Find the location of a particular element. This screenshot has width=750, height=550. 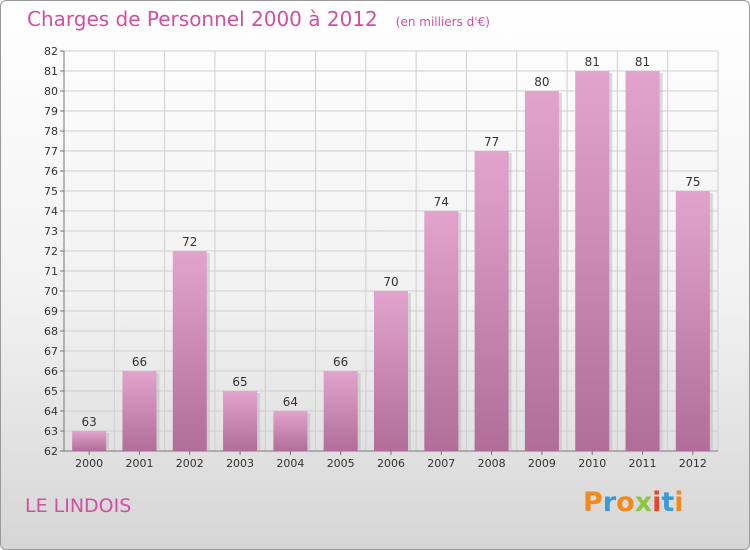

bar-value-label: 74 is located at coordinates (441, 202).